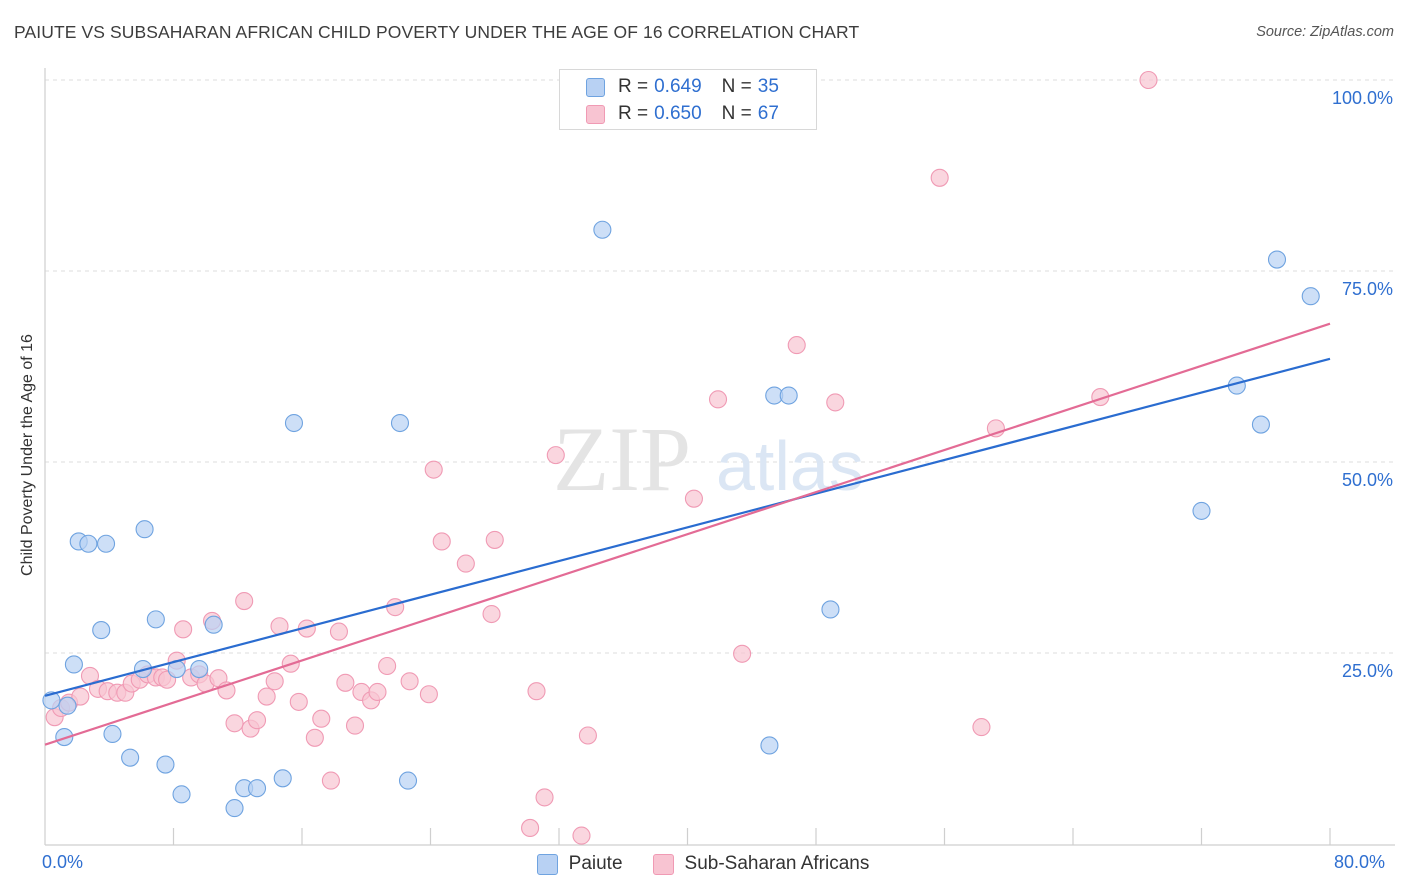  I want to click on subsaharan-legend-swatch, so click(663, 864).